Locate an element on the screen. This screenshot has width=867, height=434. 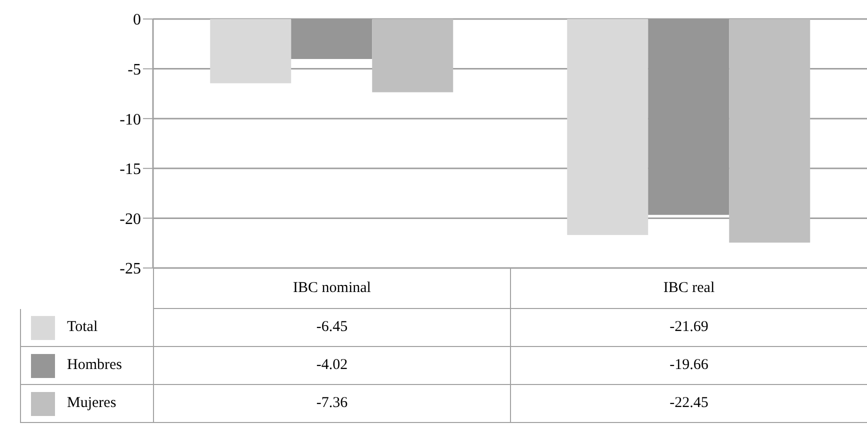
y-tick-label: -20 is located at coordinates (130, 219).